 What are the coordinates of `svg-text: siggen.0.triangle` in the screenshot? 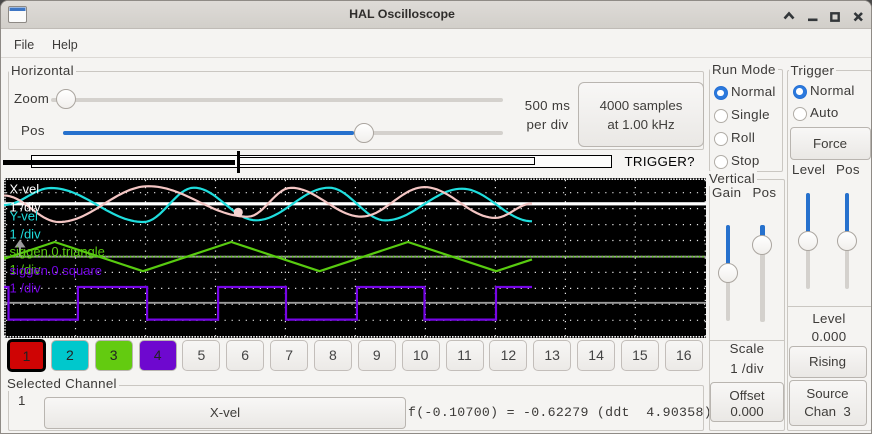 It's located at (57, 251).